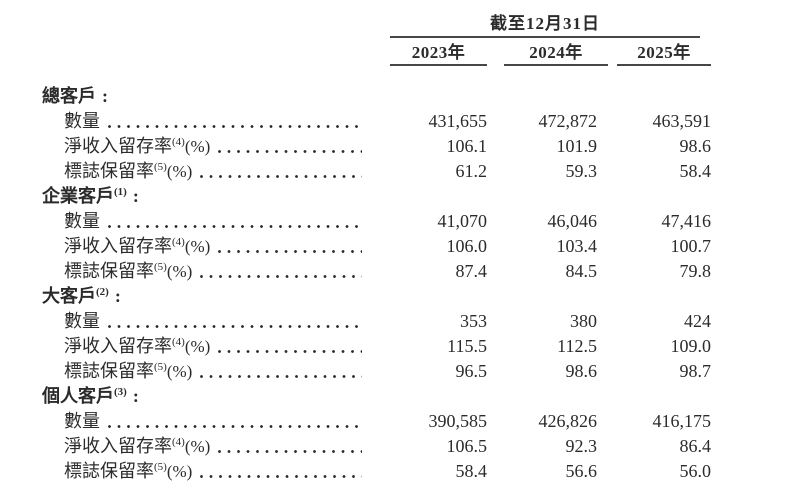  Describe the element at coordinates (581, 471) in the screenshot. I see `value-cell-2024年: 56.6` at that location.